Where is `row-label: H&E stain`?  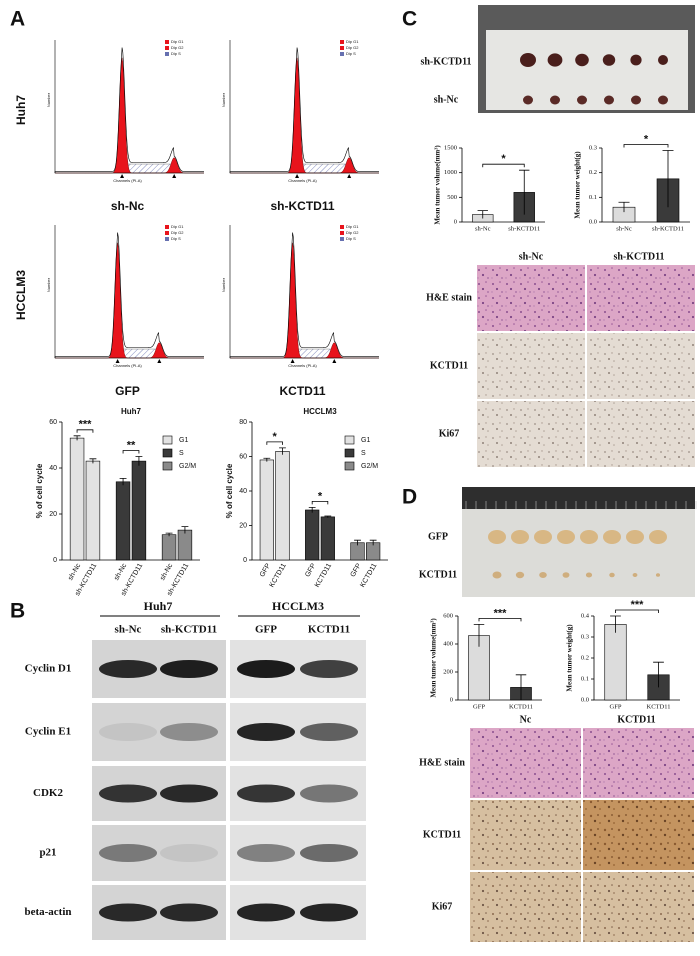
row-label: H&E stain is located at coordinates (442, 762).